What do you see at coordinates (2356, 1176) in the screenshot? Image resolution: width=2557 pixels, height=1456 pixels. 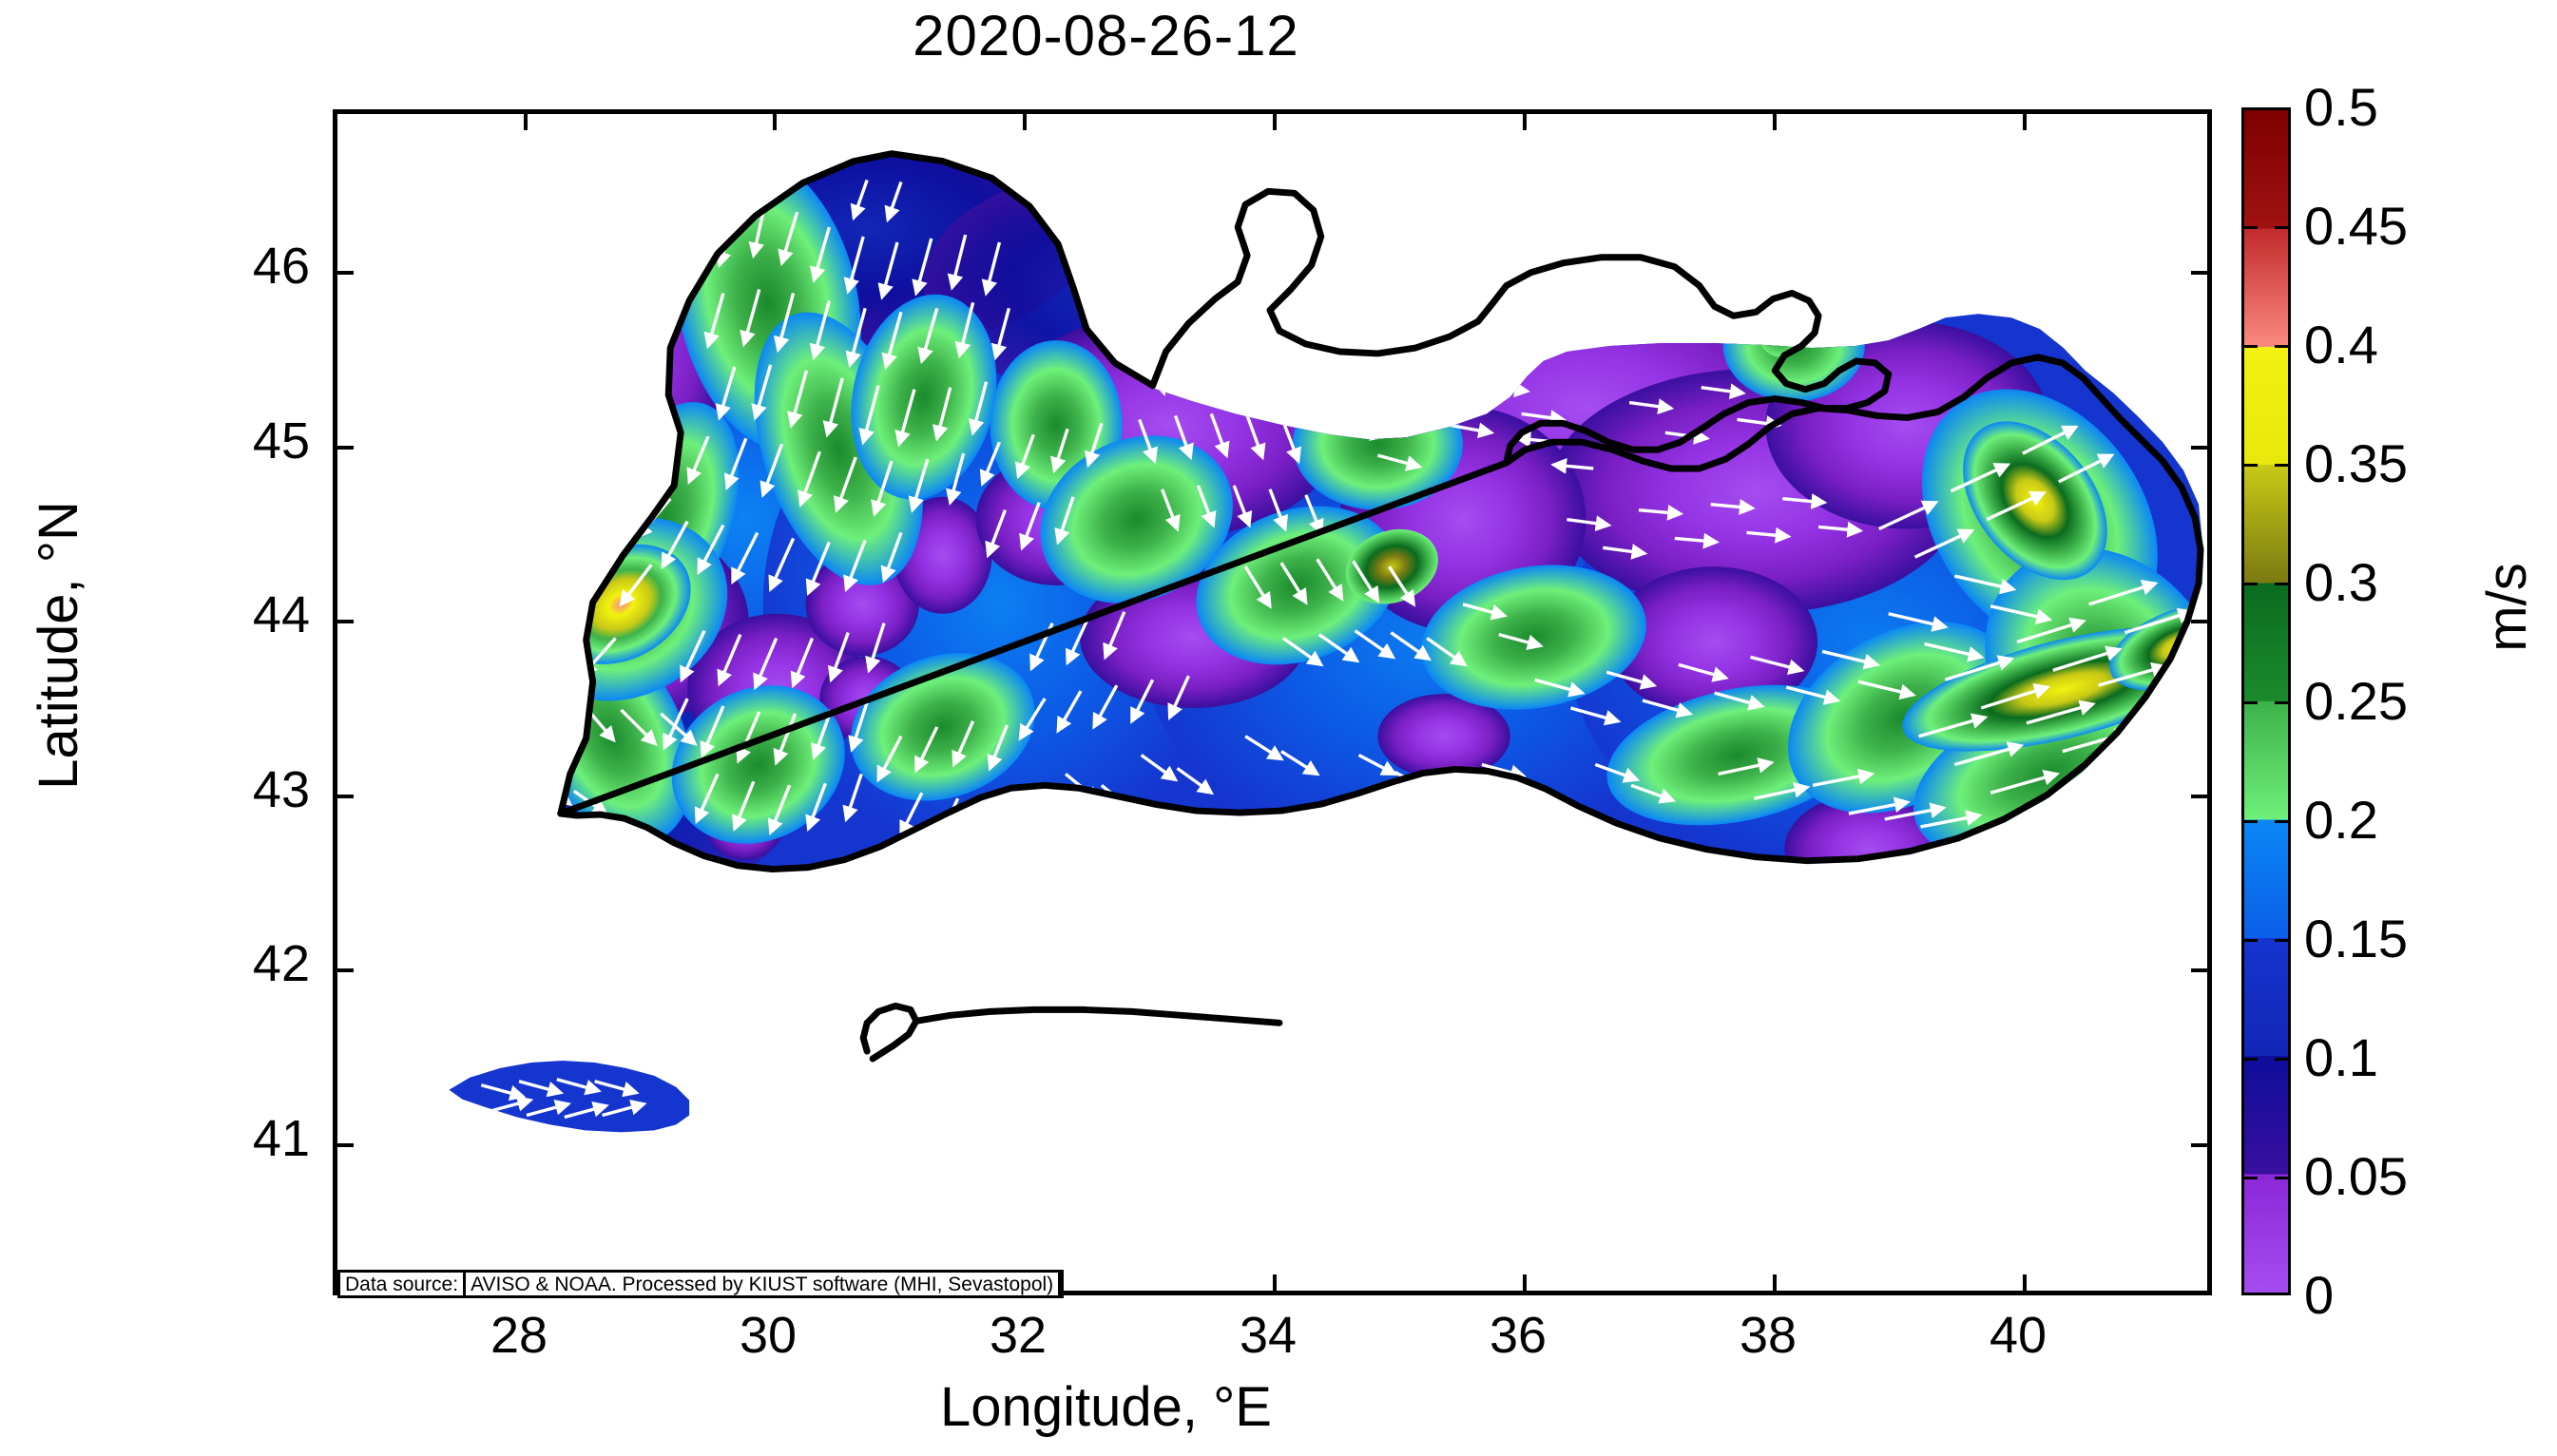 I see `colorbar-label: 0.05` at bounding box center [2356, 1176].